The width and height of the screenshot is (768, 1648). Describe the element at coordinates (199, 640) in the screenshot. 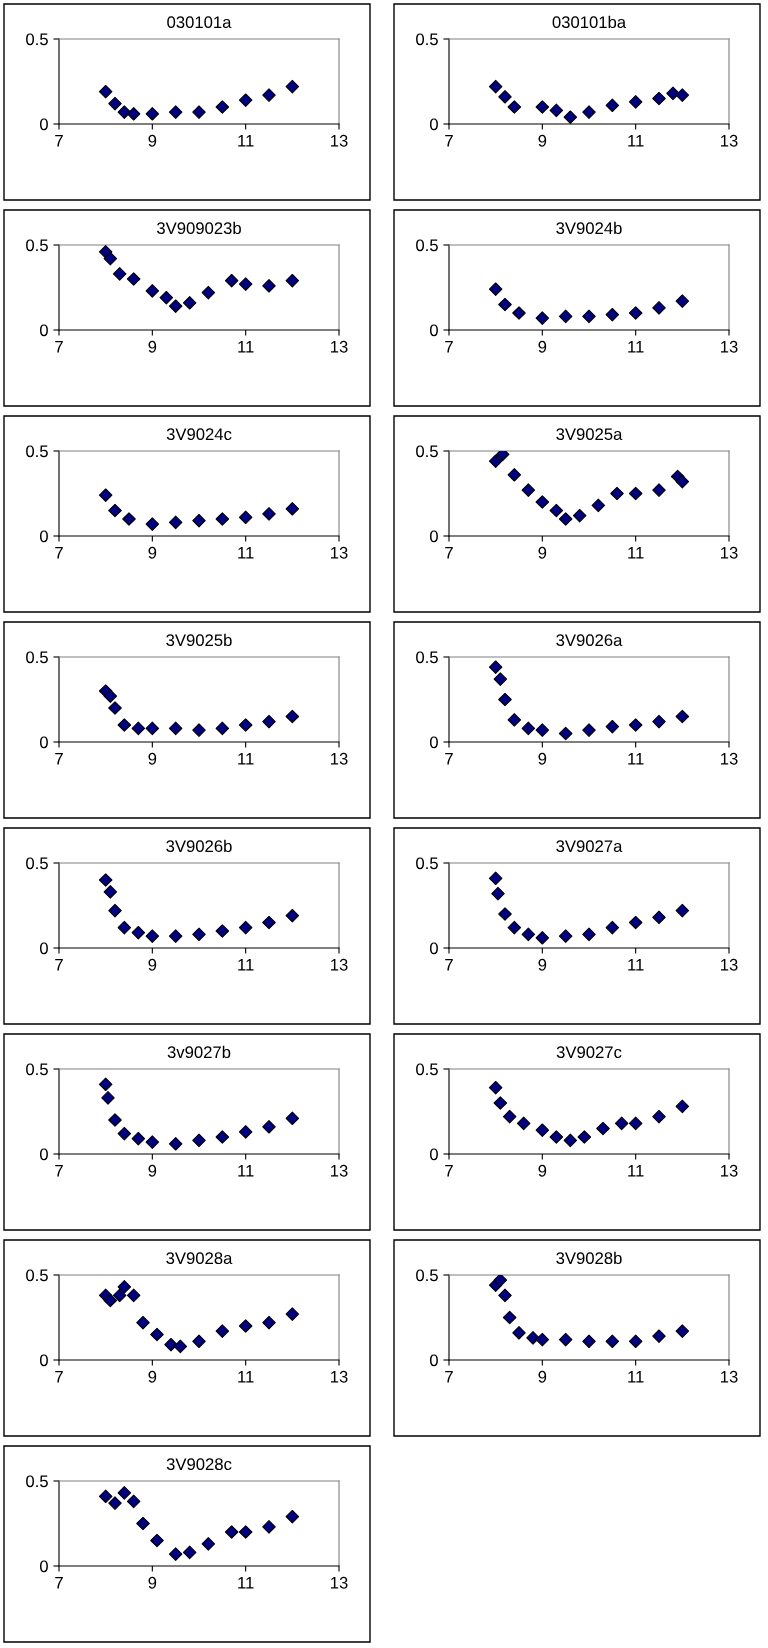

I see `chart-title: 3V9025b` at that location.